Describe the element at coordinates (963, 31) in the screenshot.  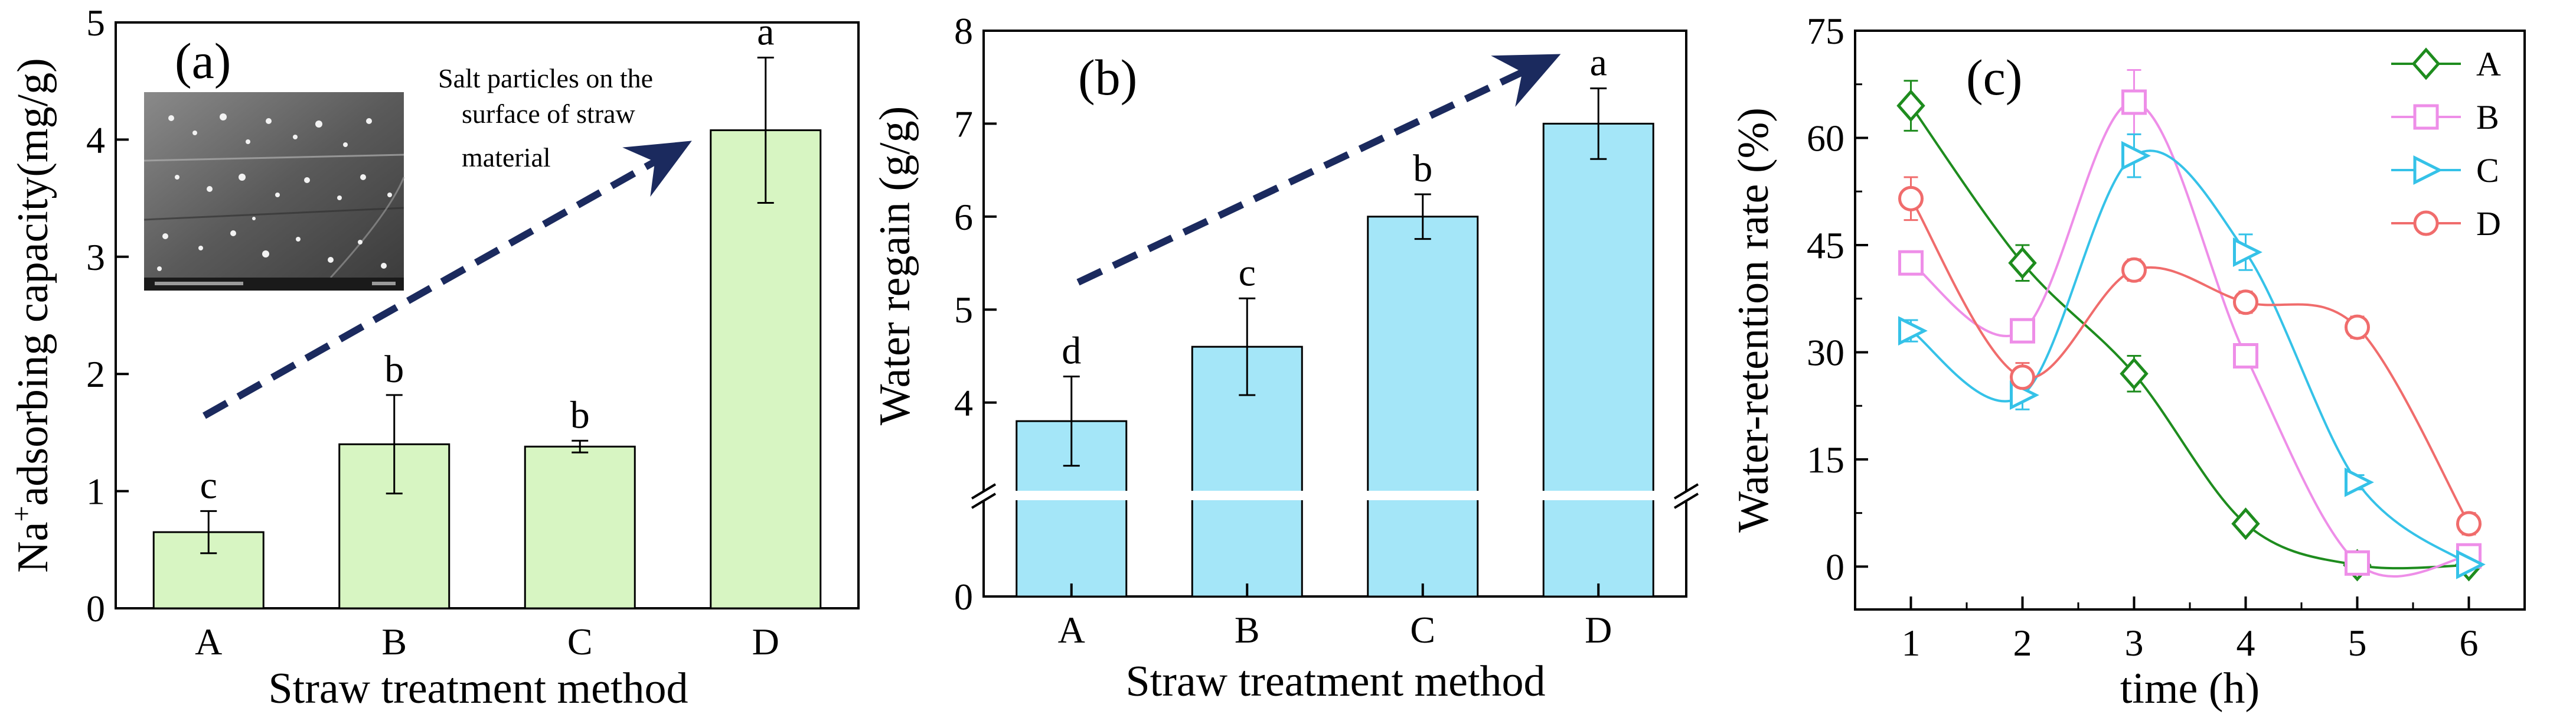
I see `y-tick-label: 8` at that location.